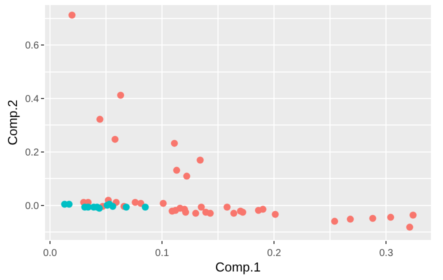 Image resolution: width=443 pixels, height=280 pixels. I want to click on y-tick-label: 0.0, so click(32, 206).